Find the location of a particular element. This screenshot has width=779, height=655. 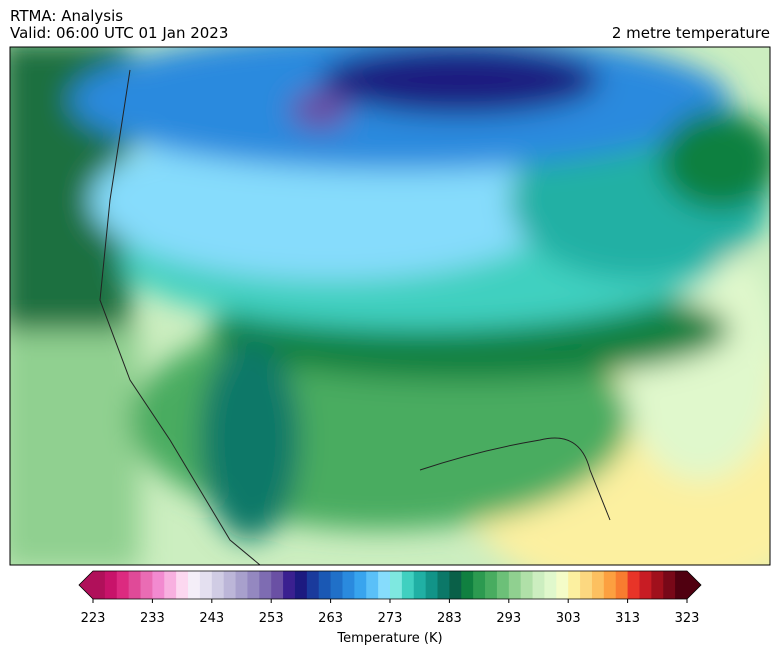

colorbar-tick-label: 263 is located at coordinates (330, 618).